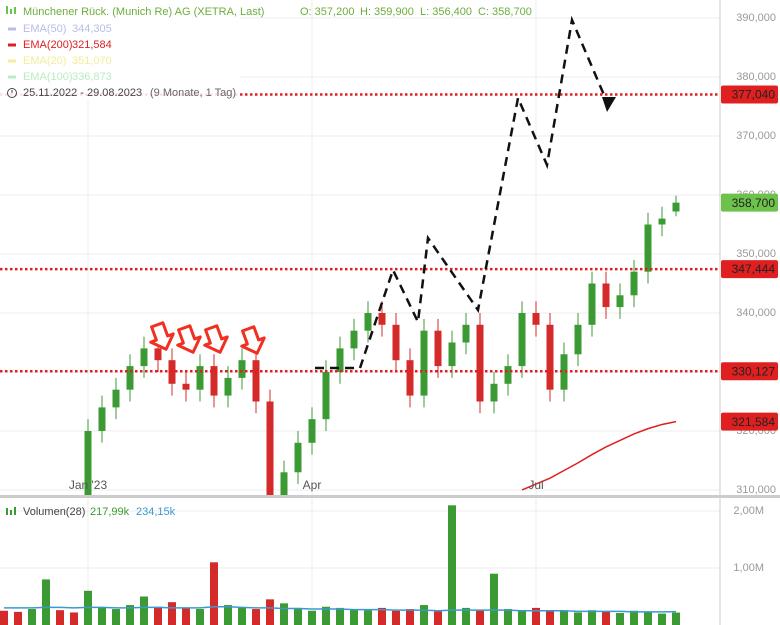 The image size is (780, 625). Describe the element at coordinates (756, 254) in the screenshot. I see `y-tick-label: 350,000` at that location.